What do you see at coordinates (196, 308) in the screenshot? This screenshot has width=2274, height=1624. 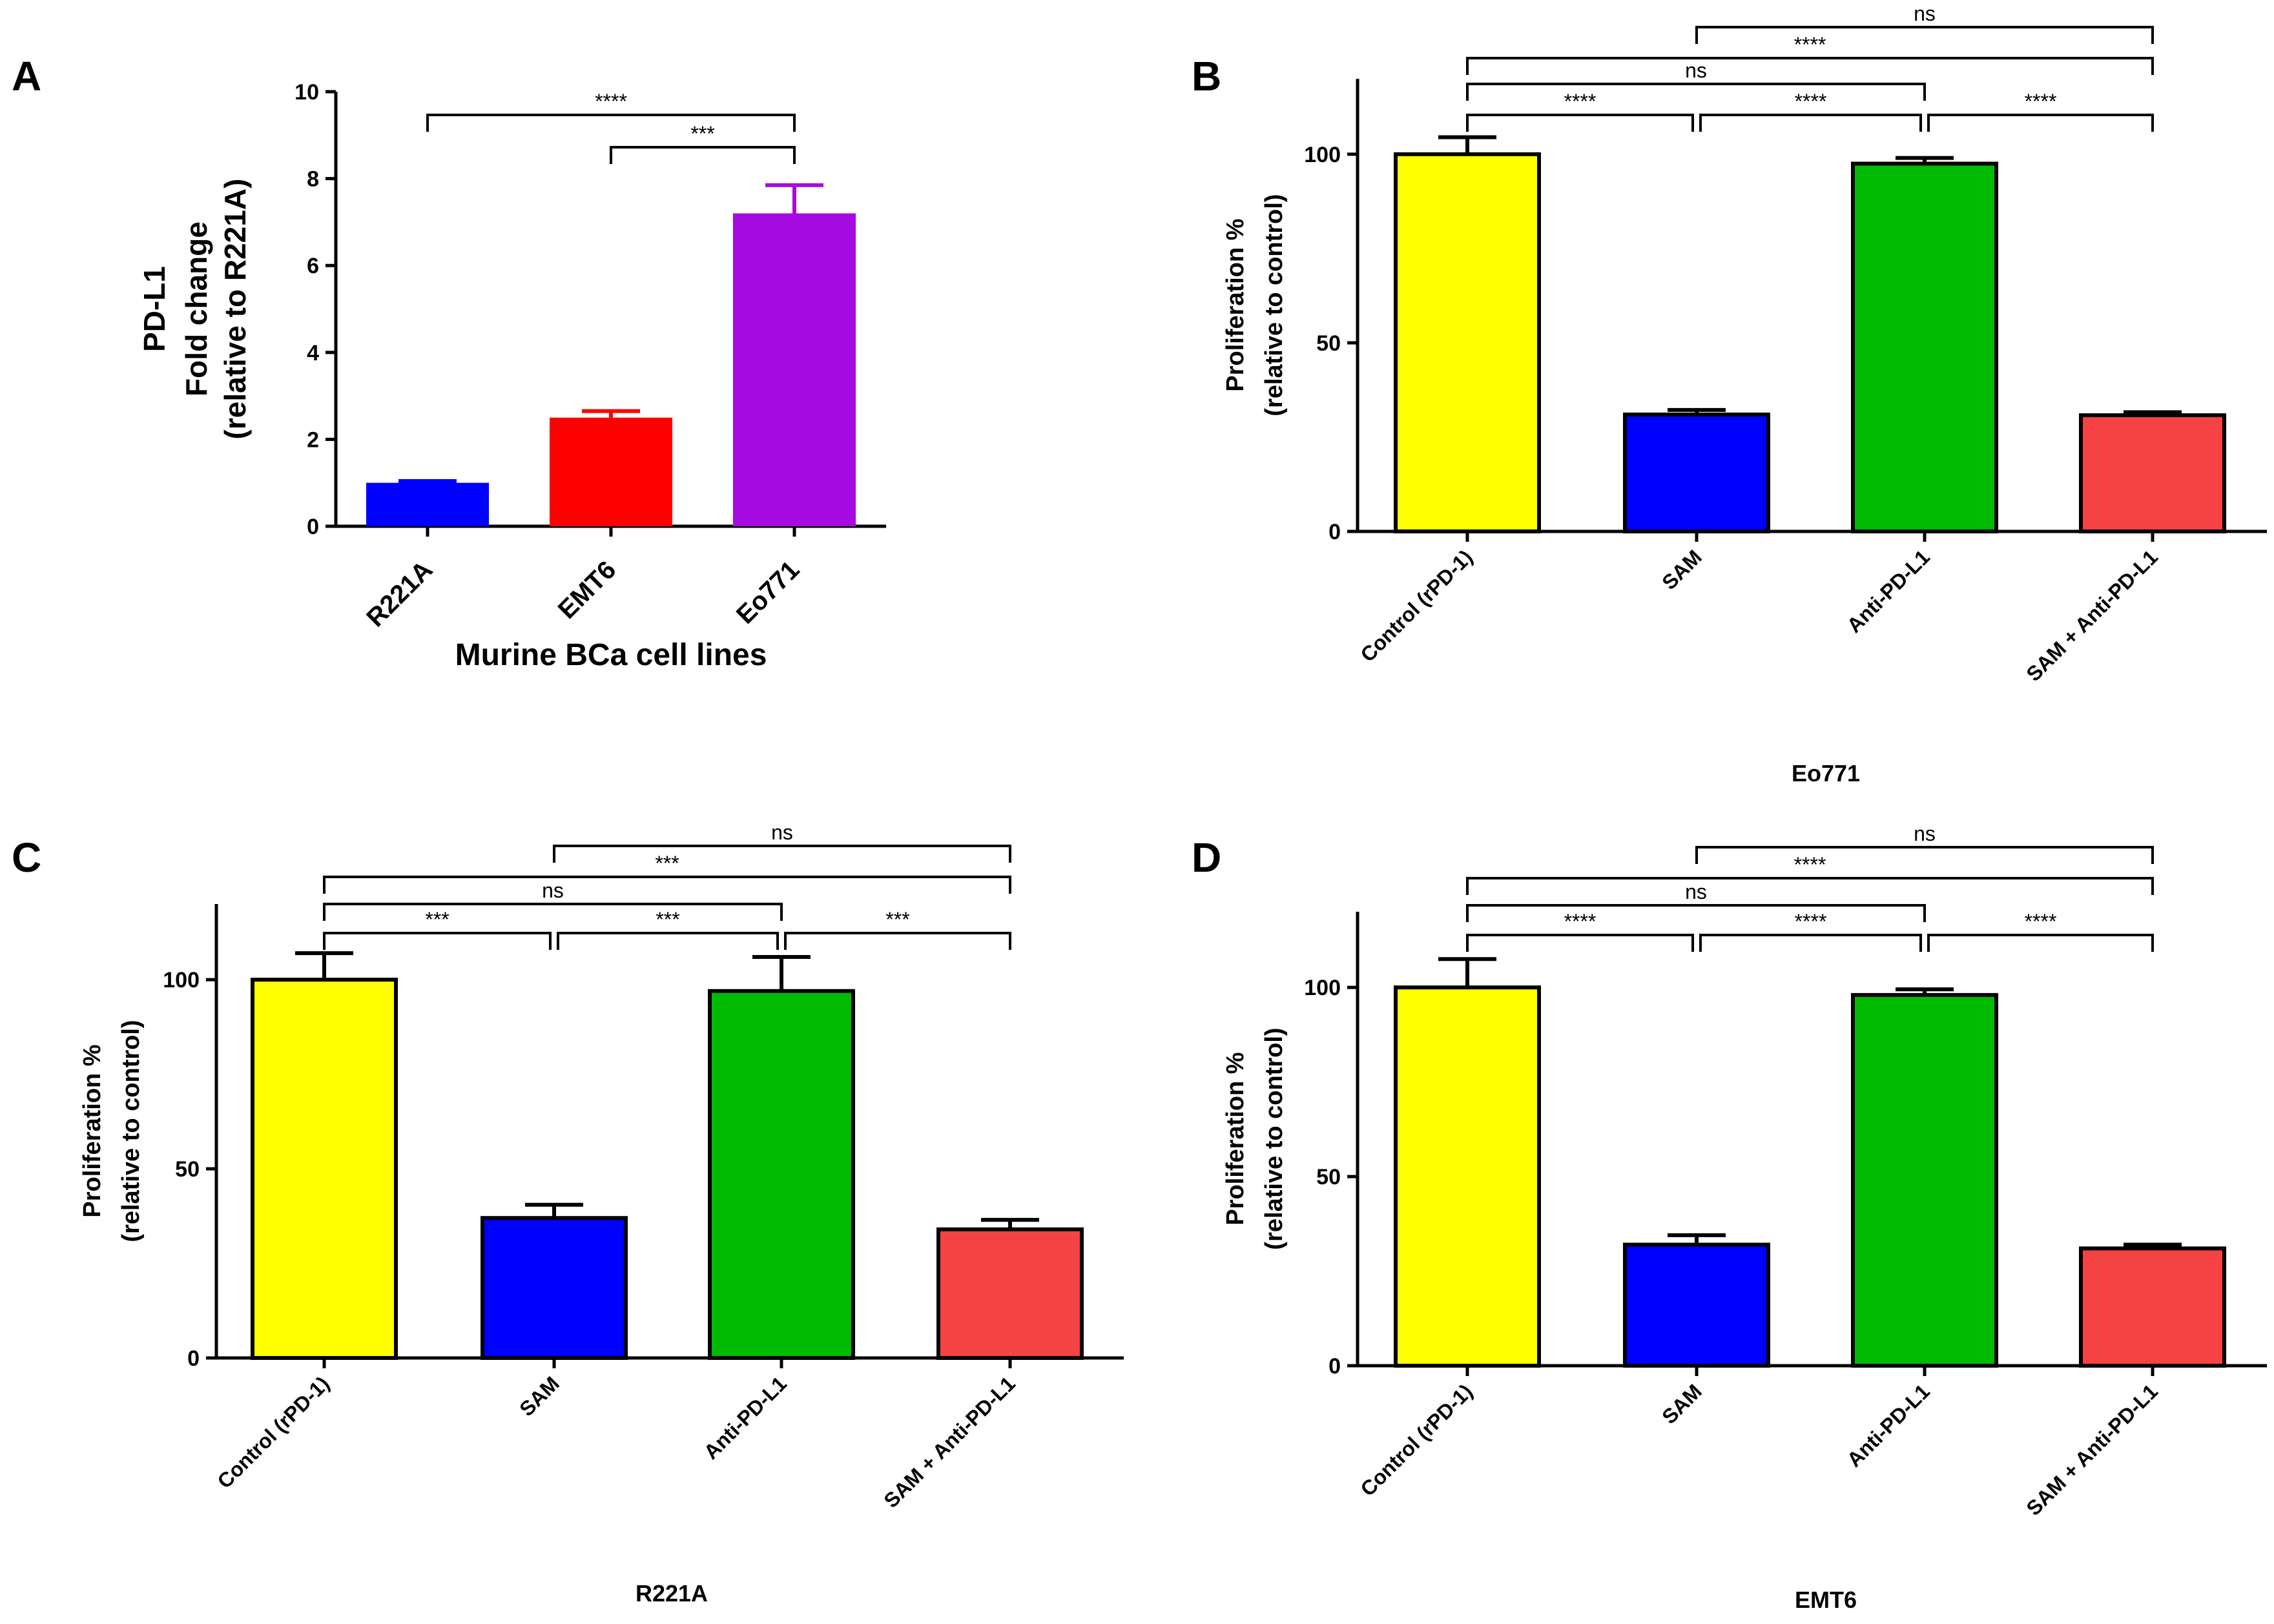 I see `y-axis-title: Fold change` at bounding box center [196, 308].